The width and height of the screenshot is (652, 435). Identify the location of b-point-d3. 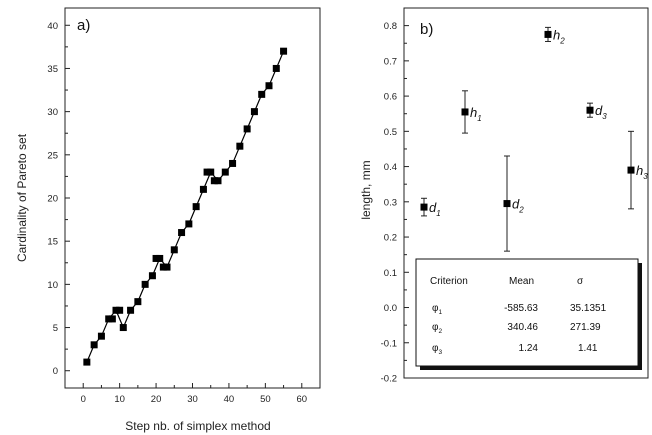
(590, 110).